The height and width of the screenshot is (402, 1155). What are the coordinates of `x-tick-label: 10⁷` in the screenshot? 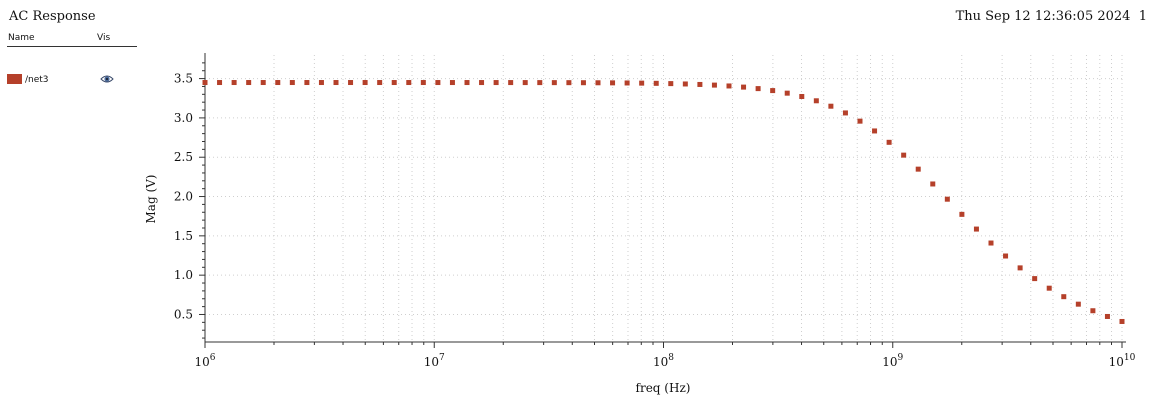 It's located at (434, 361).